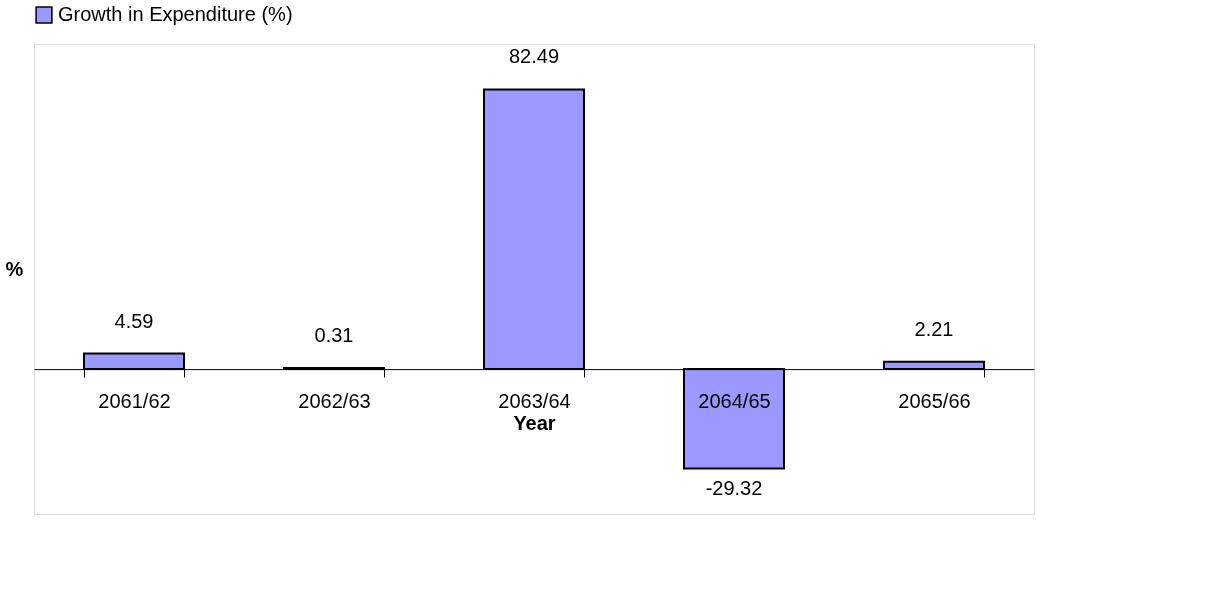  Describe the element at coordinates (534, 422) in the screenshot. I see `x-axis-title: Year` at that location.